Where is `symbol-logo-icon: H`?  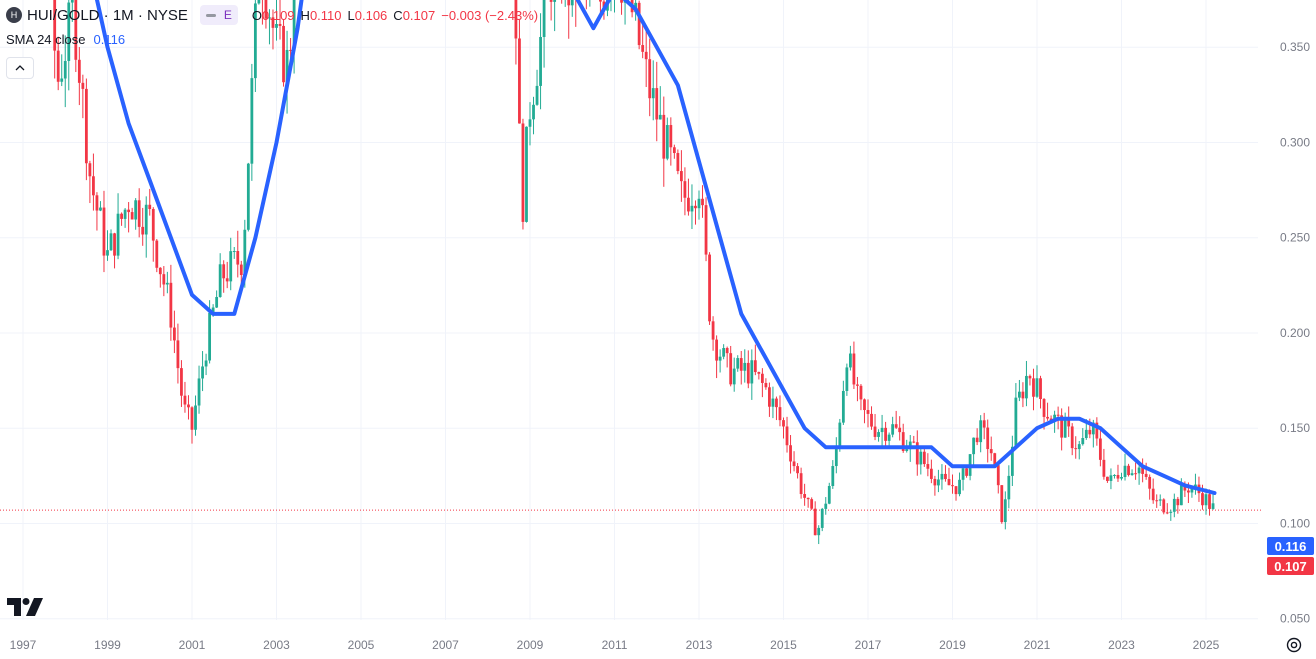 symbol-logo-icon: H is located at coordinates (14, 15).